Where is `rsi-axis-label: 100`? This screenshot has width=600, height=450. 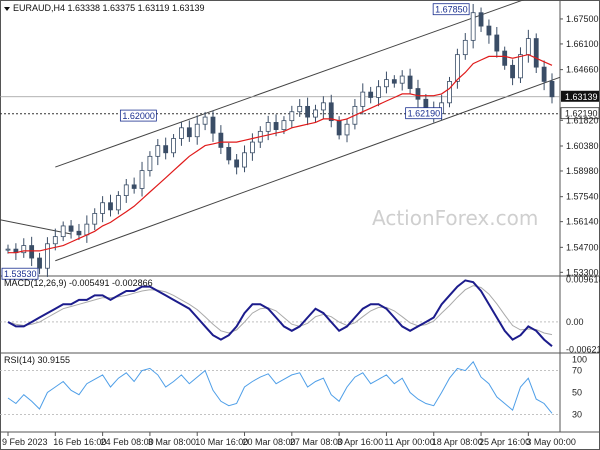 rsi-axis-label: 100 is located at coordinates (579, 360).